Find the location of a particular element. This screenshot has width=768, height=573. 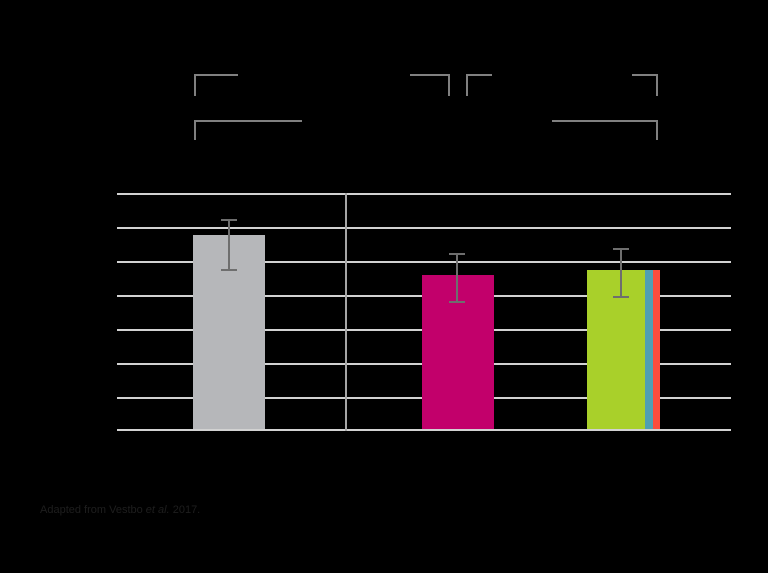

error-cap-bottom-green is located at coordinates (621, 297).